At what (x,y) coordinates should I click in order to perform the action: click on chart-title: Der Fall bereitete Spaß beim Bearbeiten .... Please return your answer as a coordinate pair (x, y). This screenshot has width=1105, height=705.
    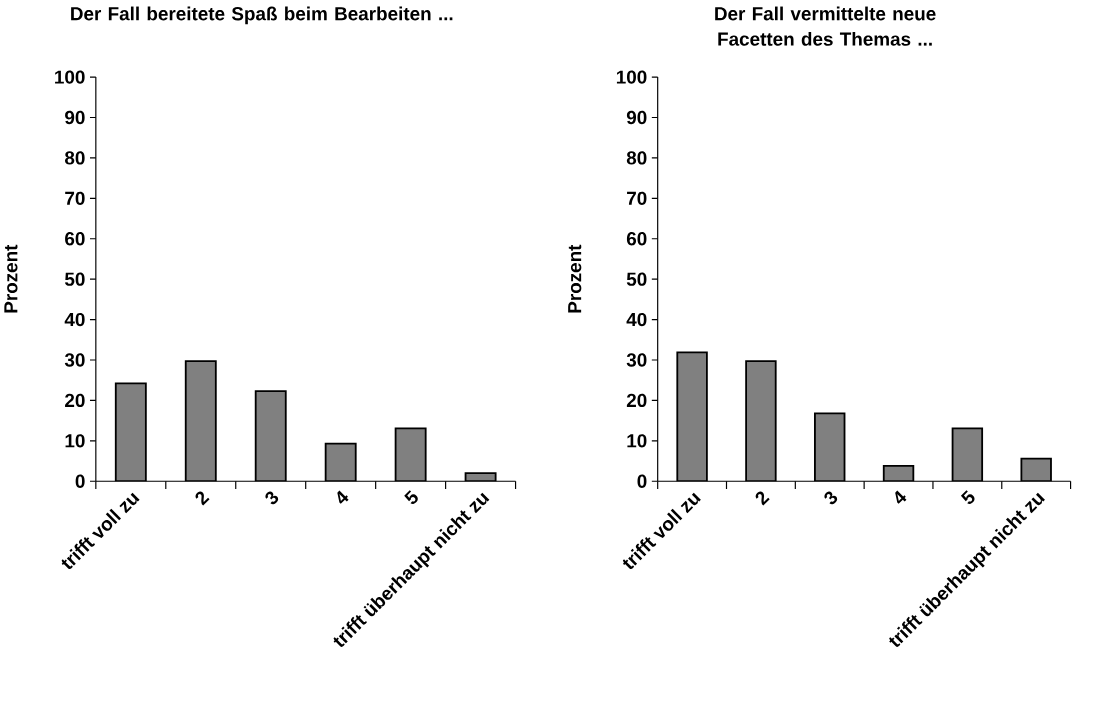
    Looking at the image, I should click on (262, 15).